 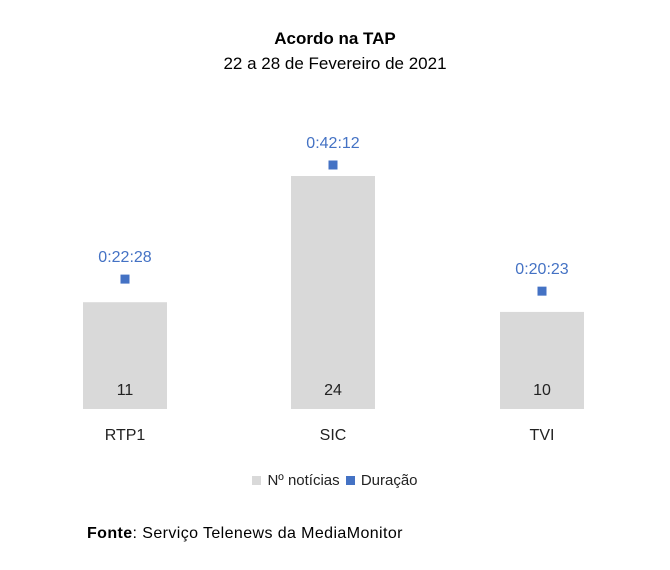 I want to click on chart-title: Acordo na TAP, so click(x=335, y=38).